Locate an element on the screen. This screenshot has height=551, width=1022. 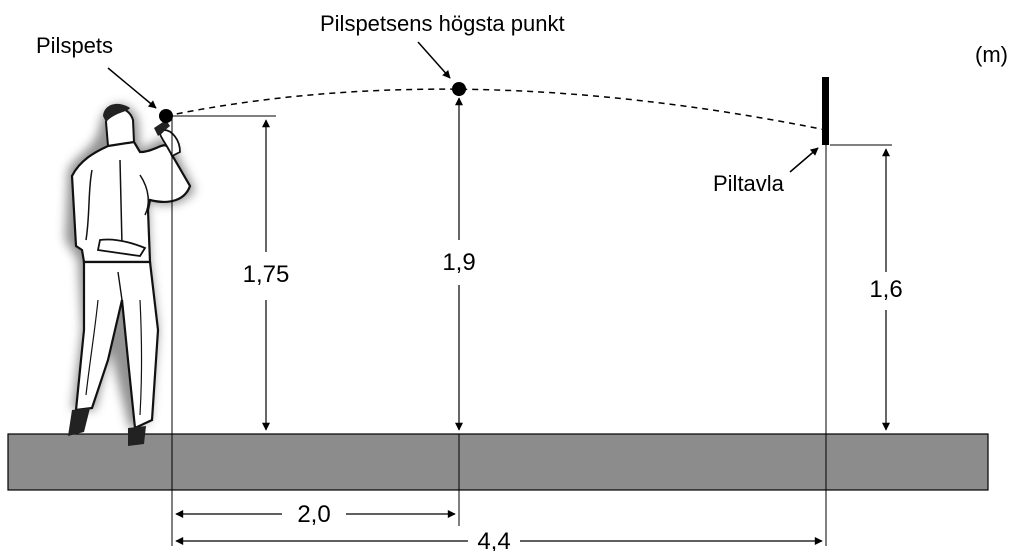
person-throwing-dart-icon is located at coordinates (130, 274).